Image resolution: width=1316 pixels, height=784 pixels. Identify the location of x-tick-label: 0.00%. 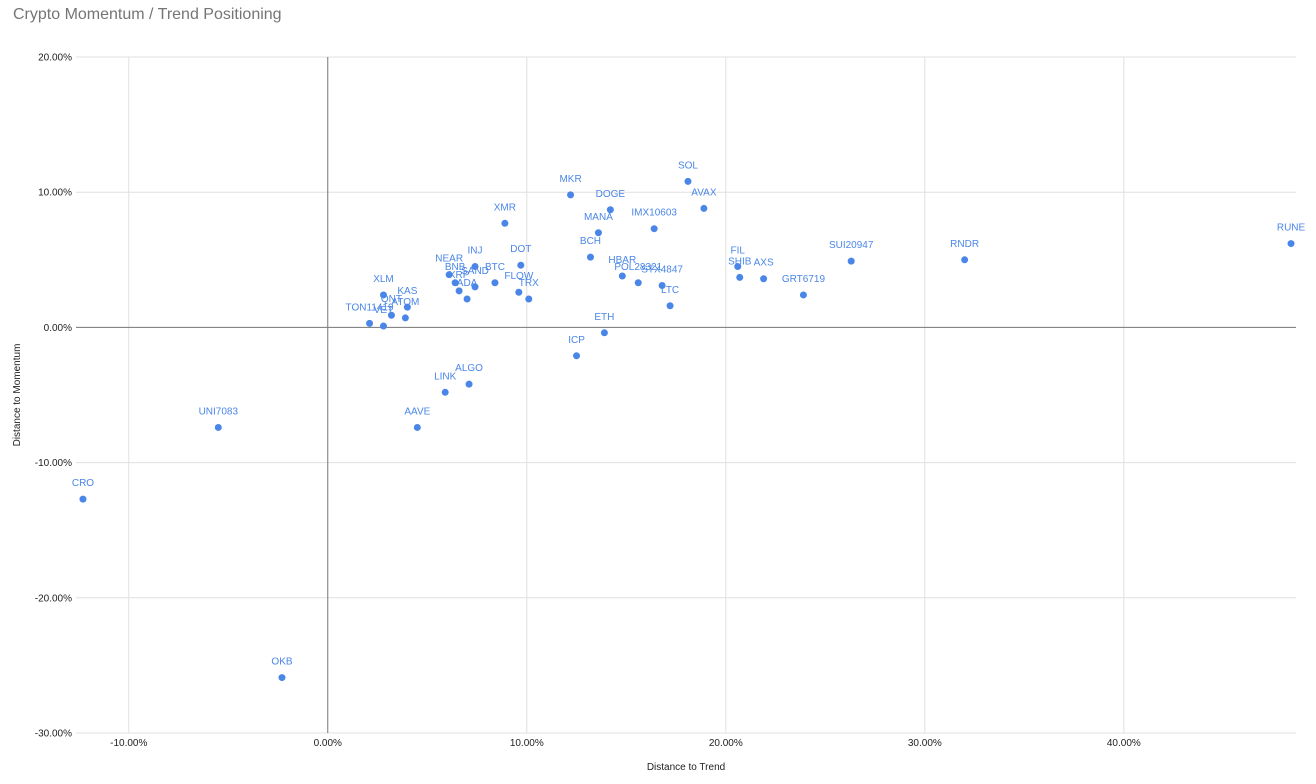
(328, 743).